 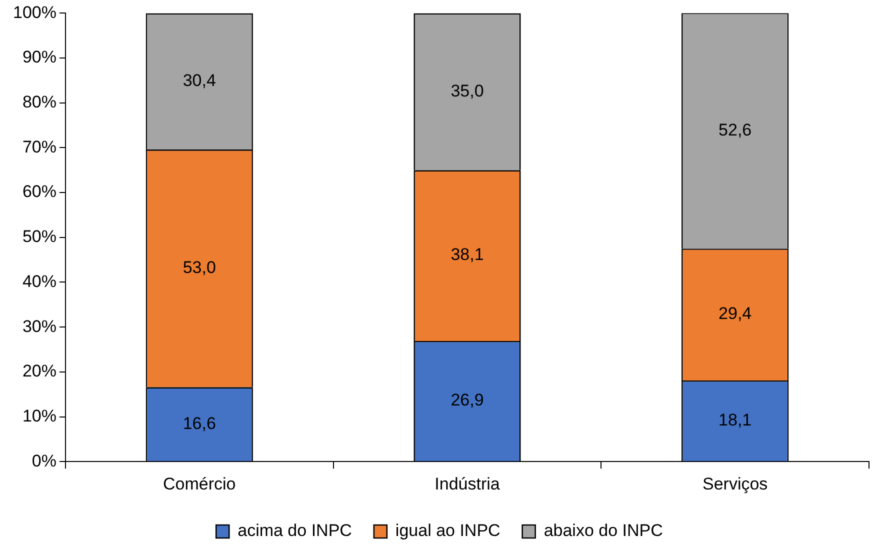 What do you see at coordinates (39, 192) in the screenshot?
I see `y-tick-label: 60%` at bounding box center [39, 192].